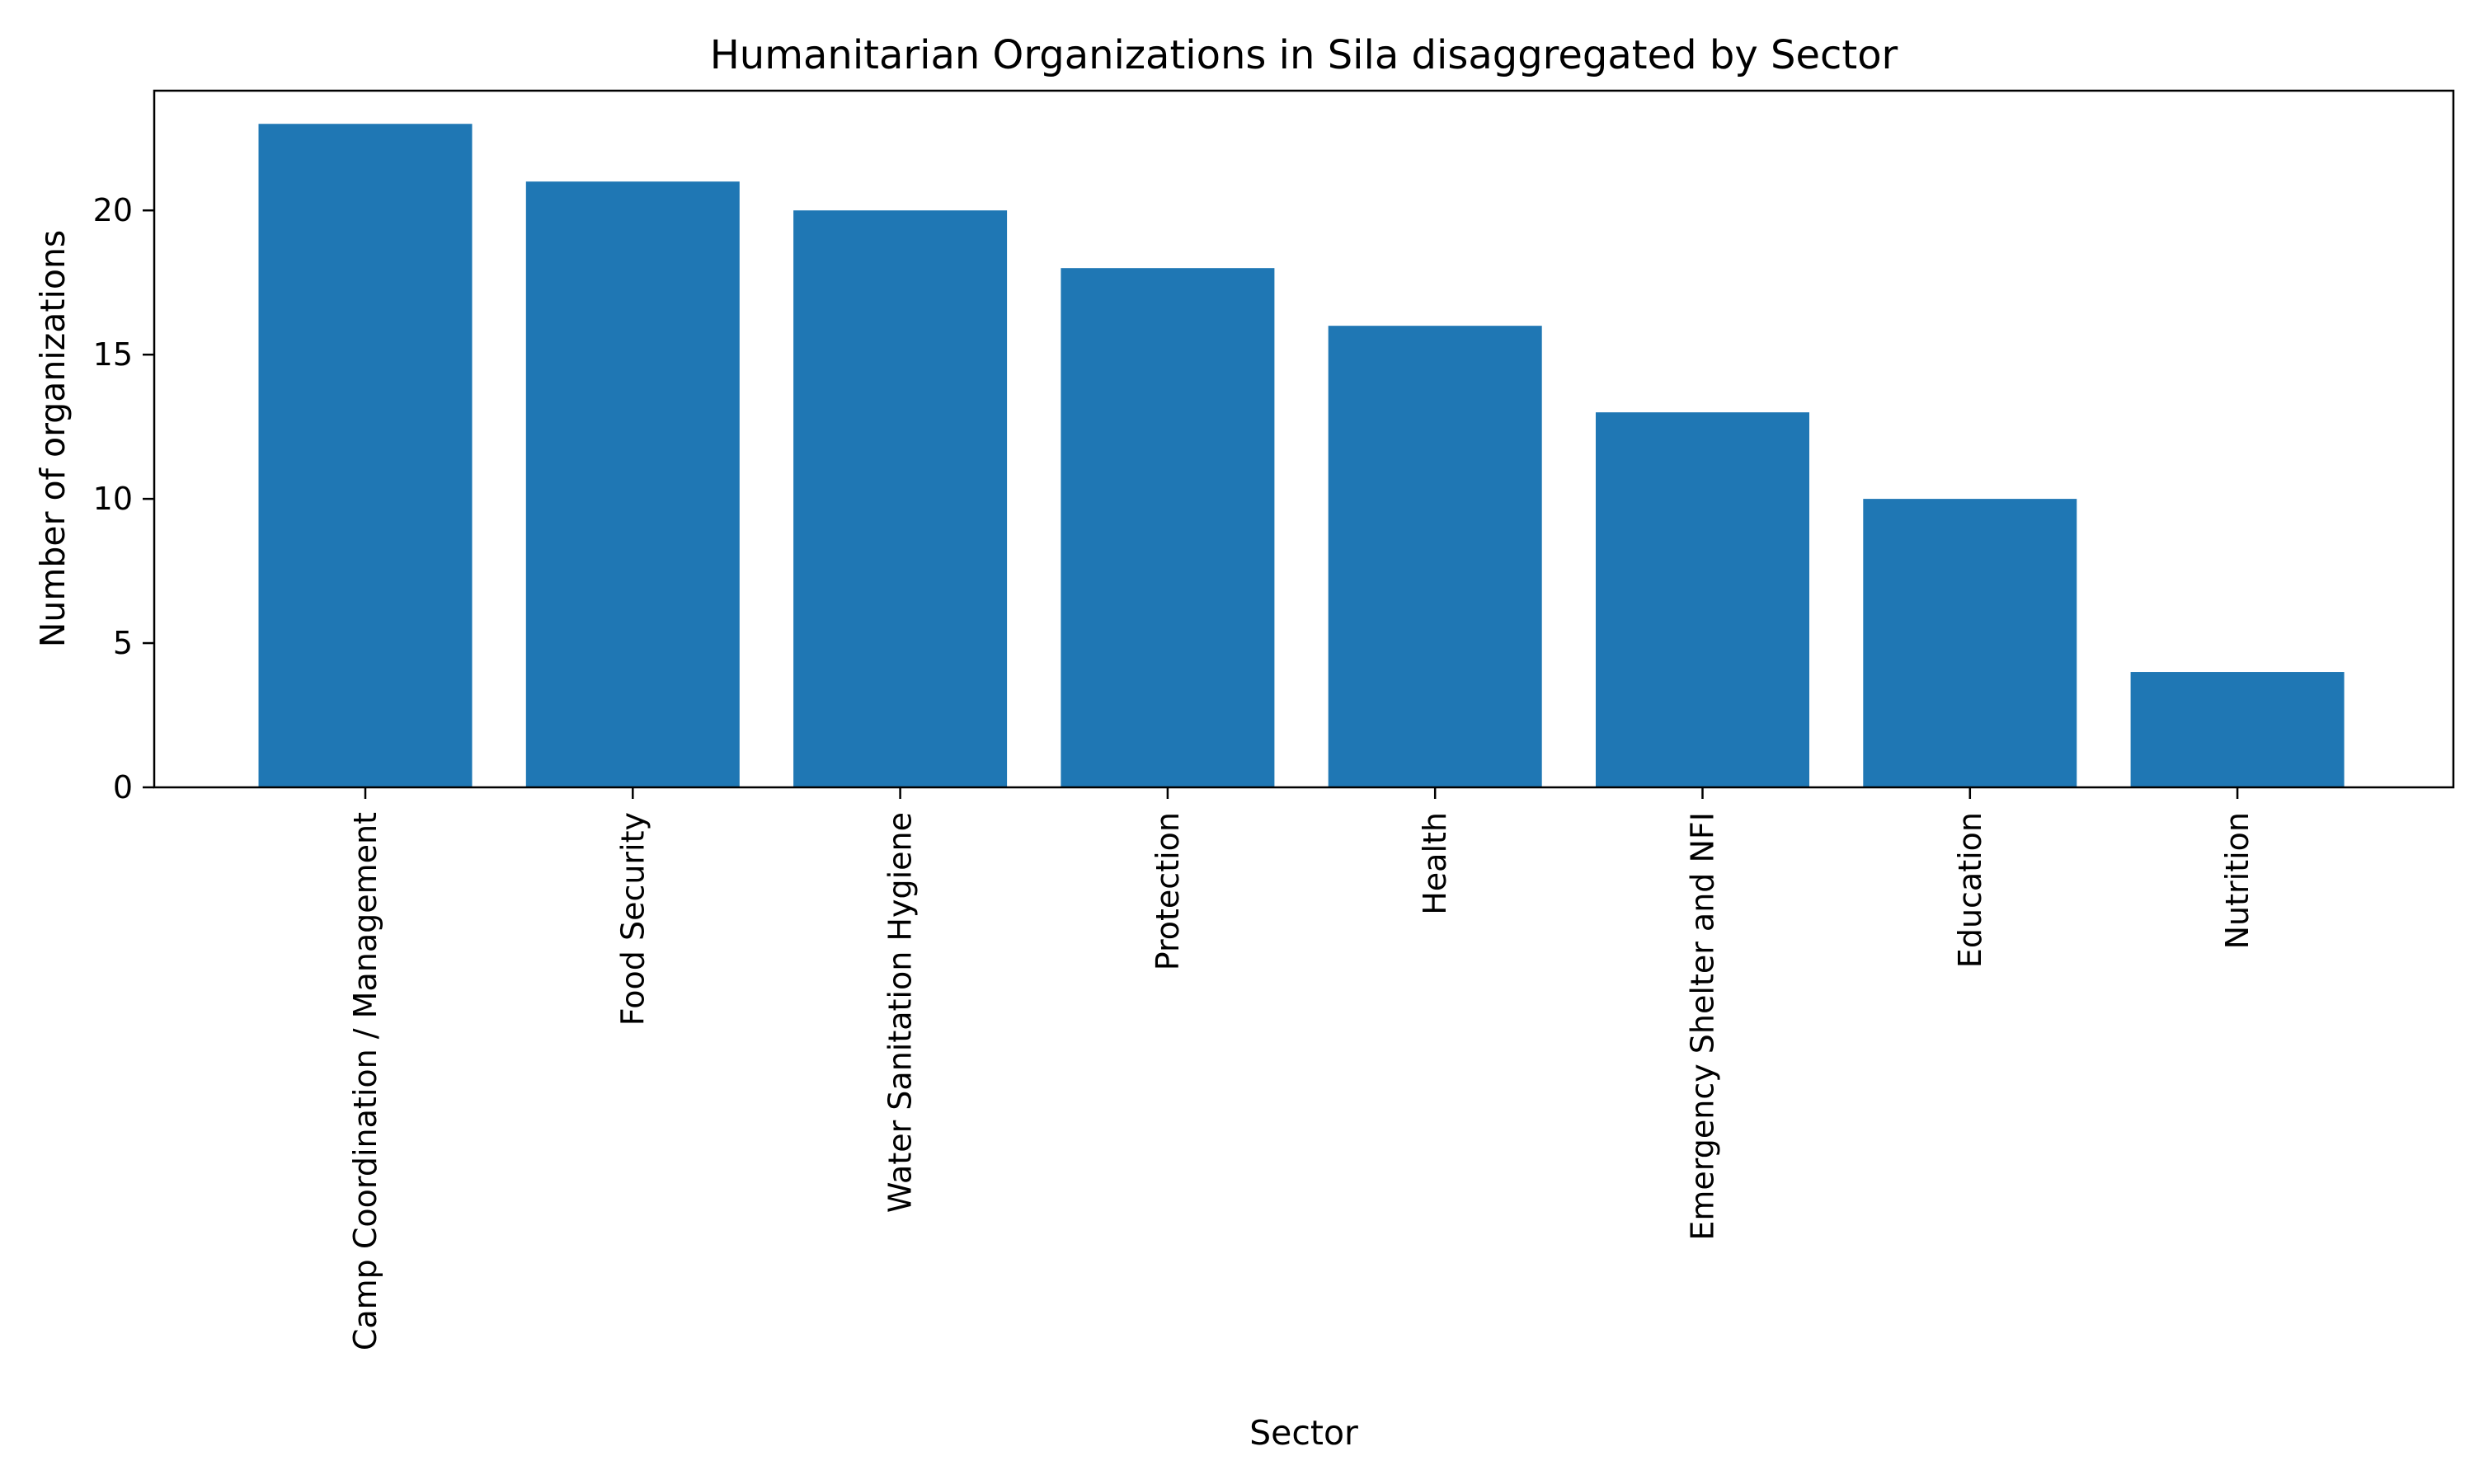 The width and height of the screenshot is (2474, 1484). Describe the element at coordinates (365, 1081) in the screenshot. I see `x-tick-label: Camp Coordination / Management` at that location.